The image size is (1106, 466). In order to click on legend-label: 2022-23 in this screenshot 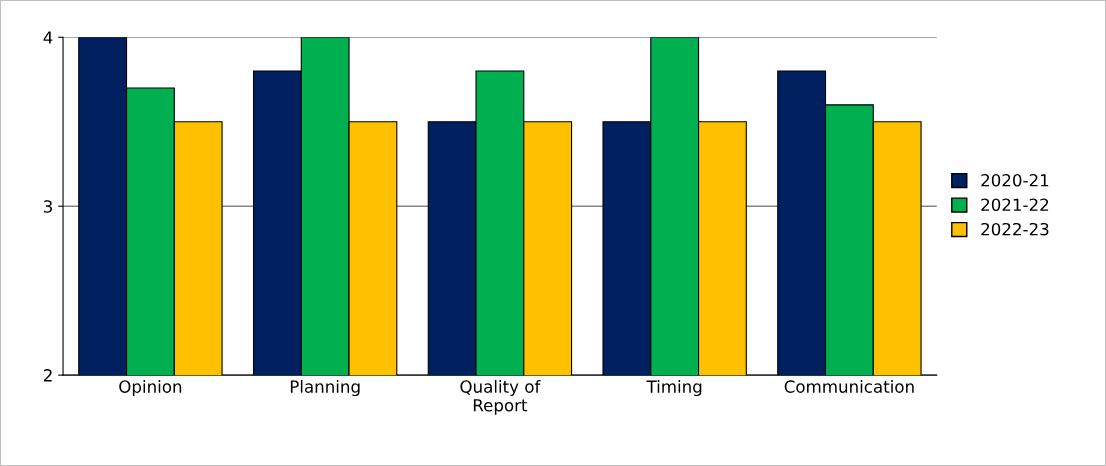, I will do `click(1015, 229)`.